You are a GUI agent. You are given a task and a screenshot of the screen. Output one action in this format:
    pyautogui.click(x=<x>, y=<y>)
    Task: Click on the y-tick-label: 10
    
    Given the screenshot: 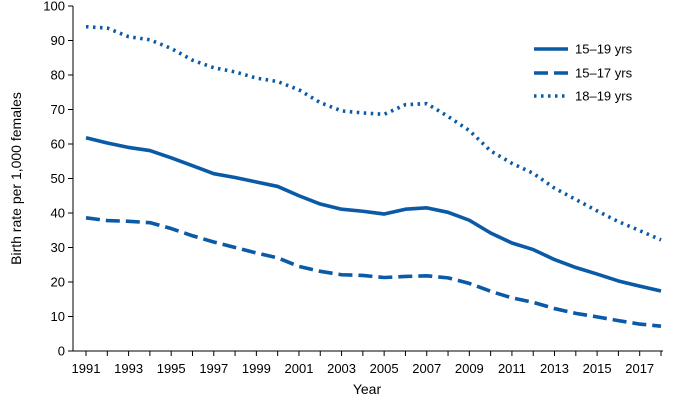 What is the action you would take?
    pyautogui.click(x=58, y=316)
    